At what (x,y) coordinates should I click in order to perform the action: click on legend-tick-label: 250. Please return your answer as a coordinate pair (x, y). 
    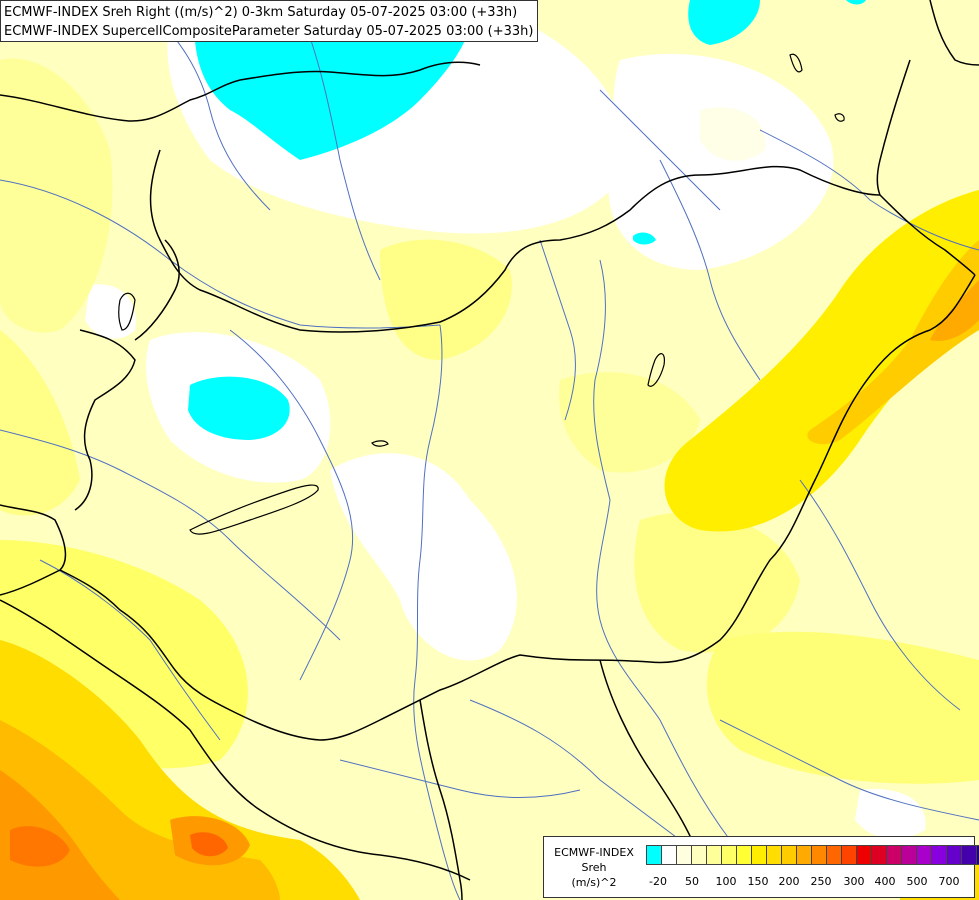
    Looking at the image, I should click on (821, 881).